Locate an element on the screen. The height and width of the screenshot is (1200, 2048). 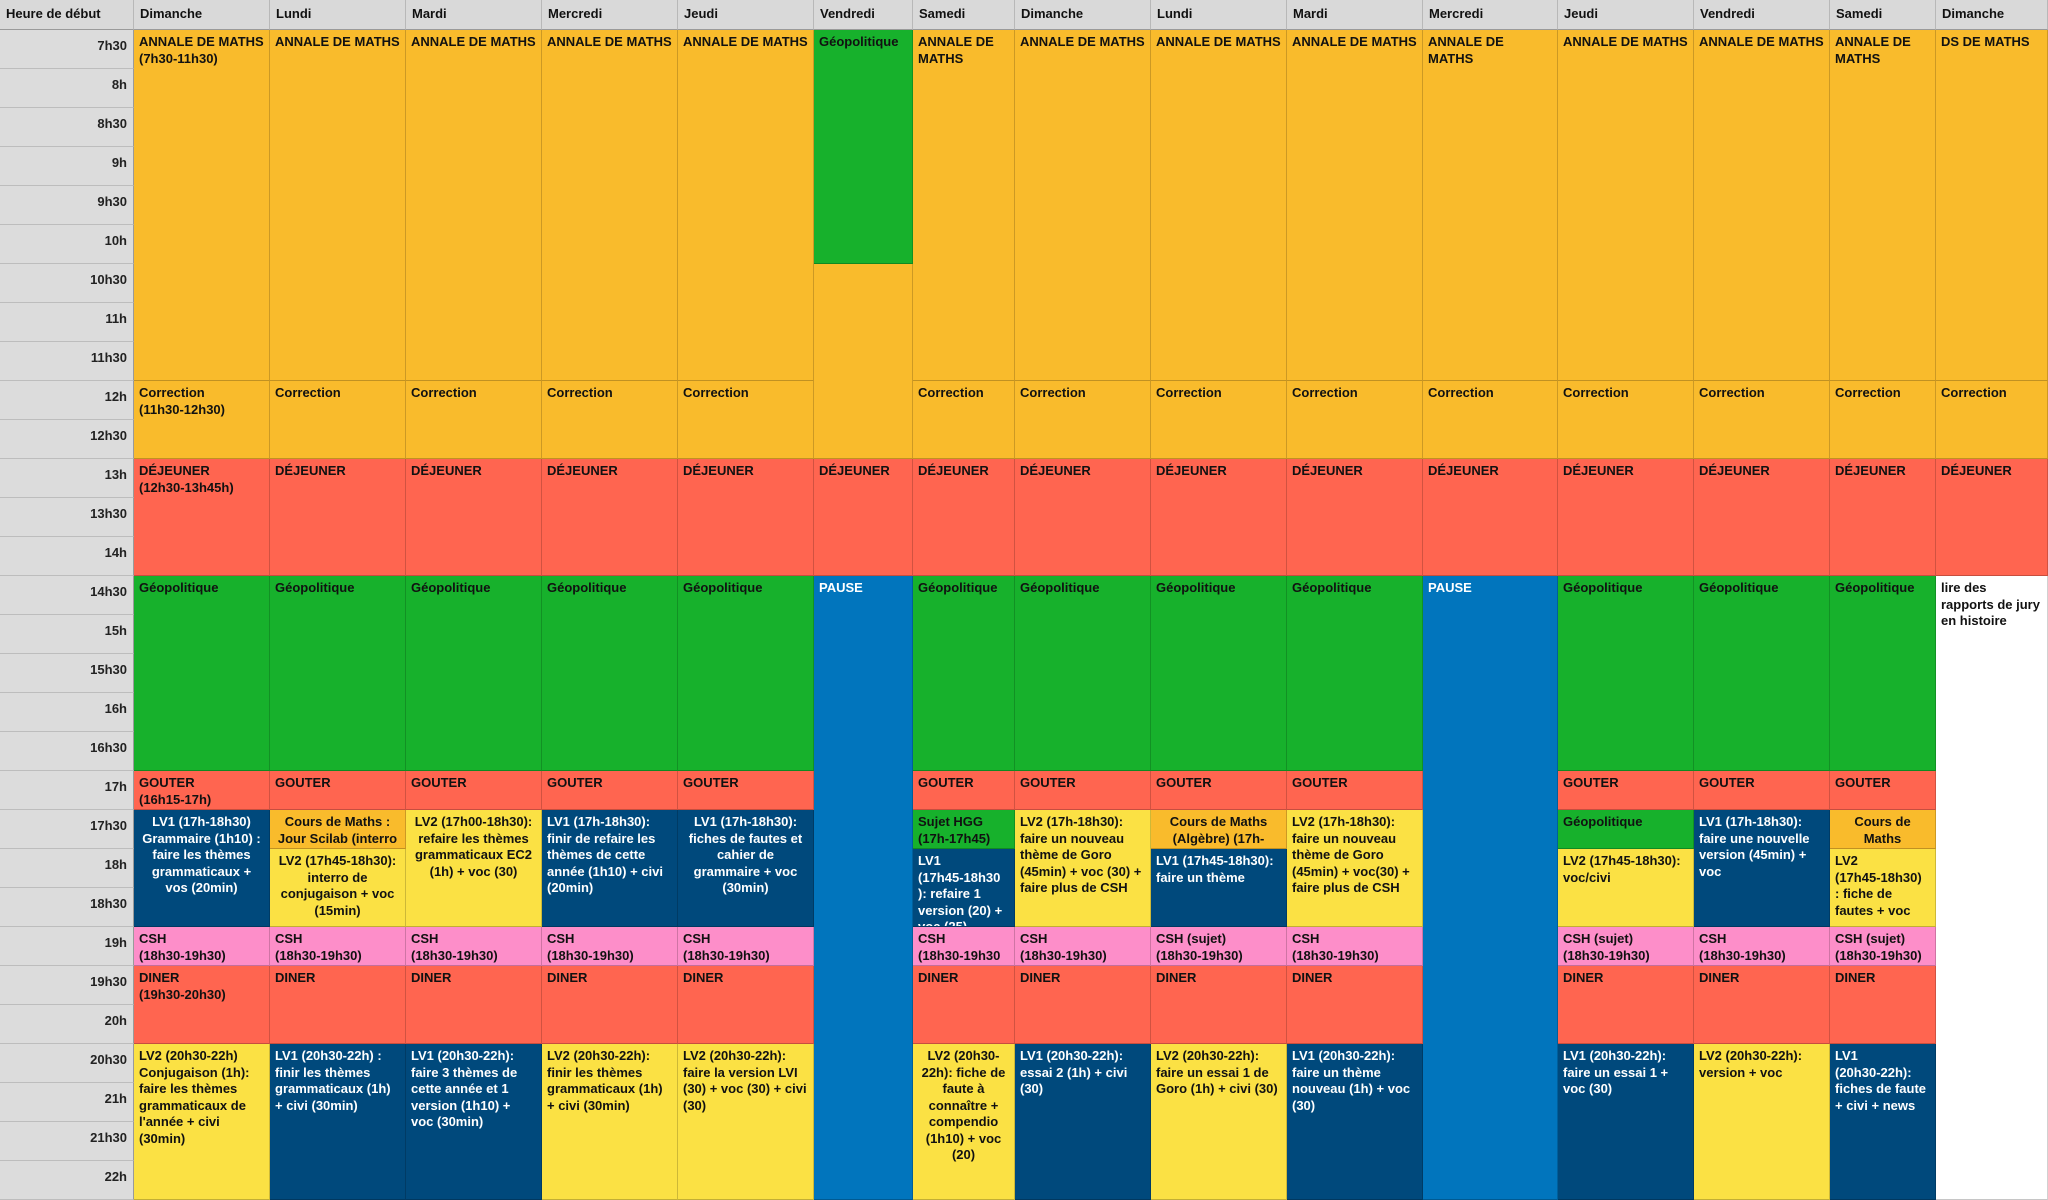
schedule-block: DS DE MATHS is located at coordinates (1992, 205).